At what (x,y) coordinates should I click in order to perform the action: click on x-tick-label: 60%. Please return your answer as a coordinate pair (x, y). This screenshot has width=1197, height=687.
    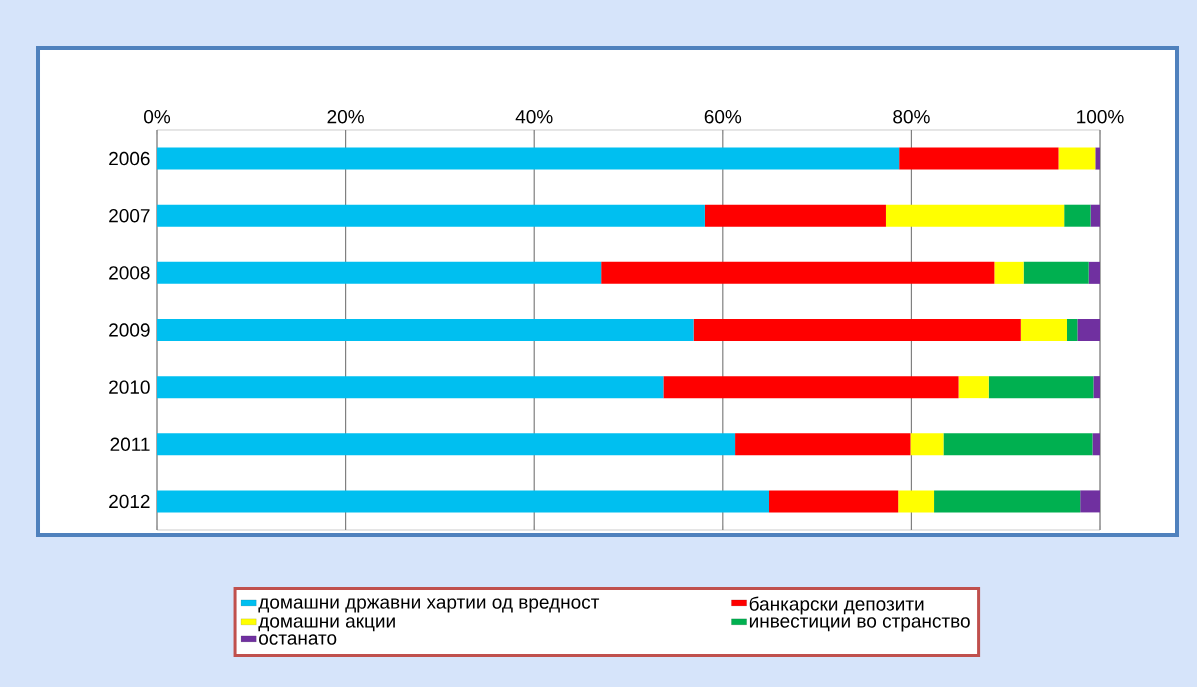
    Looking at the image, I should click on (723, 117).